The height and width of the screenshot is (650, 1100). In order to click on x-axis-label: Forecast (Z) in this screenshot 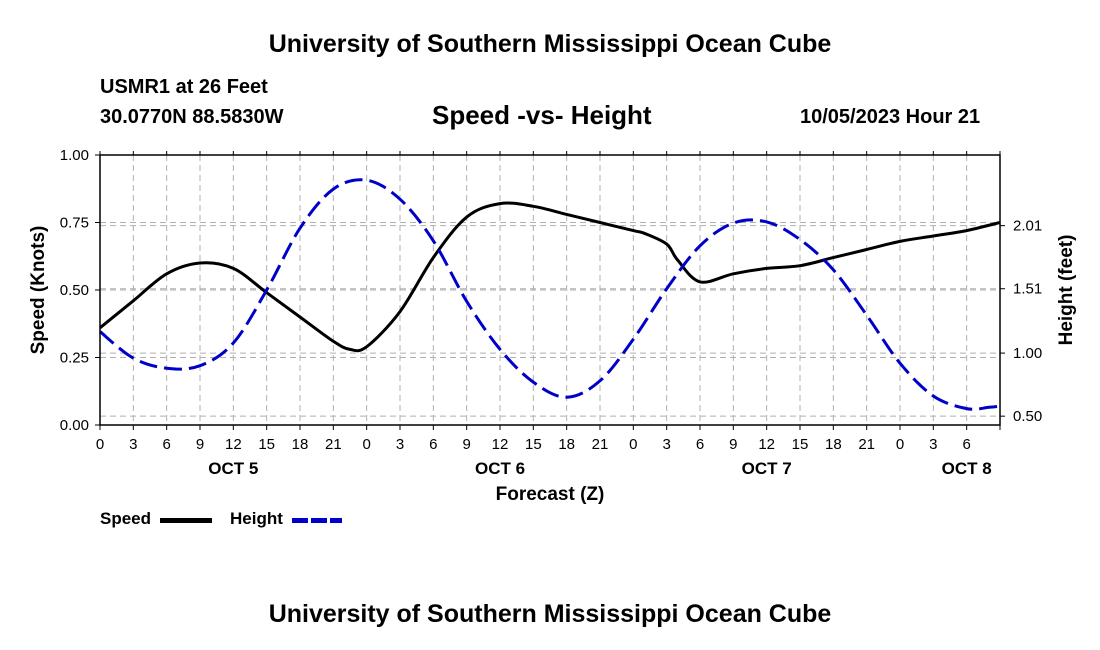, I will do `click(550, 494)`.